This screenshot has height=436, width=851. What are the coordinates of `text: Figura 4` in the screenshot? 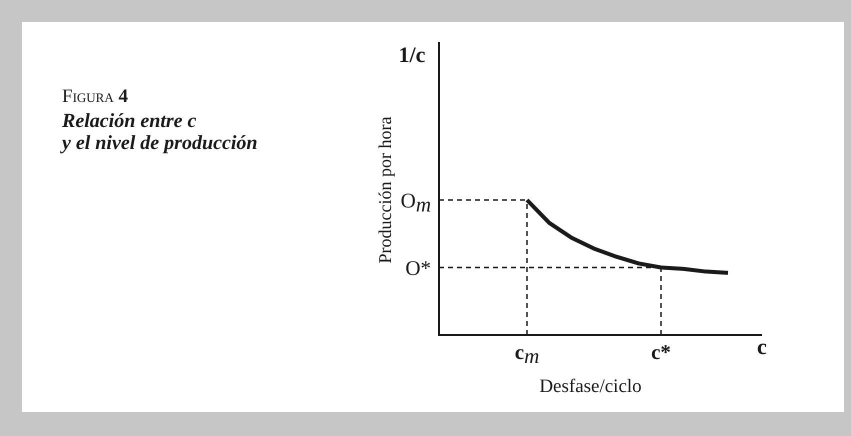 It's located at (95, 96).